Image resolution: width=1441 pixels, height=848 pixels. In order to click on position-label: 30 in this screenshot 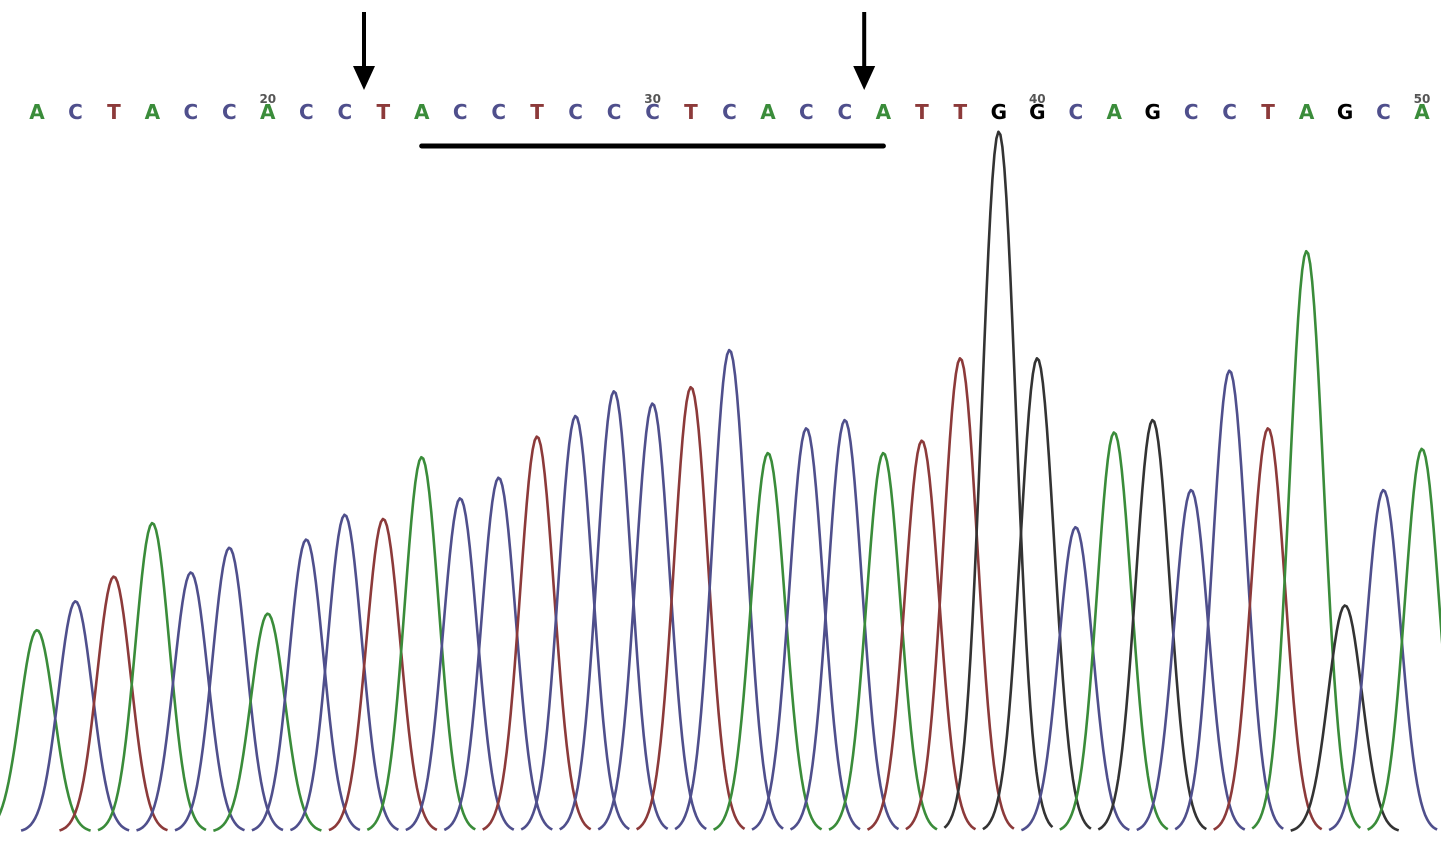, I will do `click(652, 99)`.